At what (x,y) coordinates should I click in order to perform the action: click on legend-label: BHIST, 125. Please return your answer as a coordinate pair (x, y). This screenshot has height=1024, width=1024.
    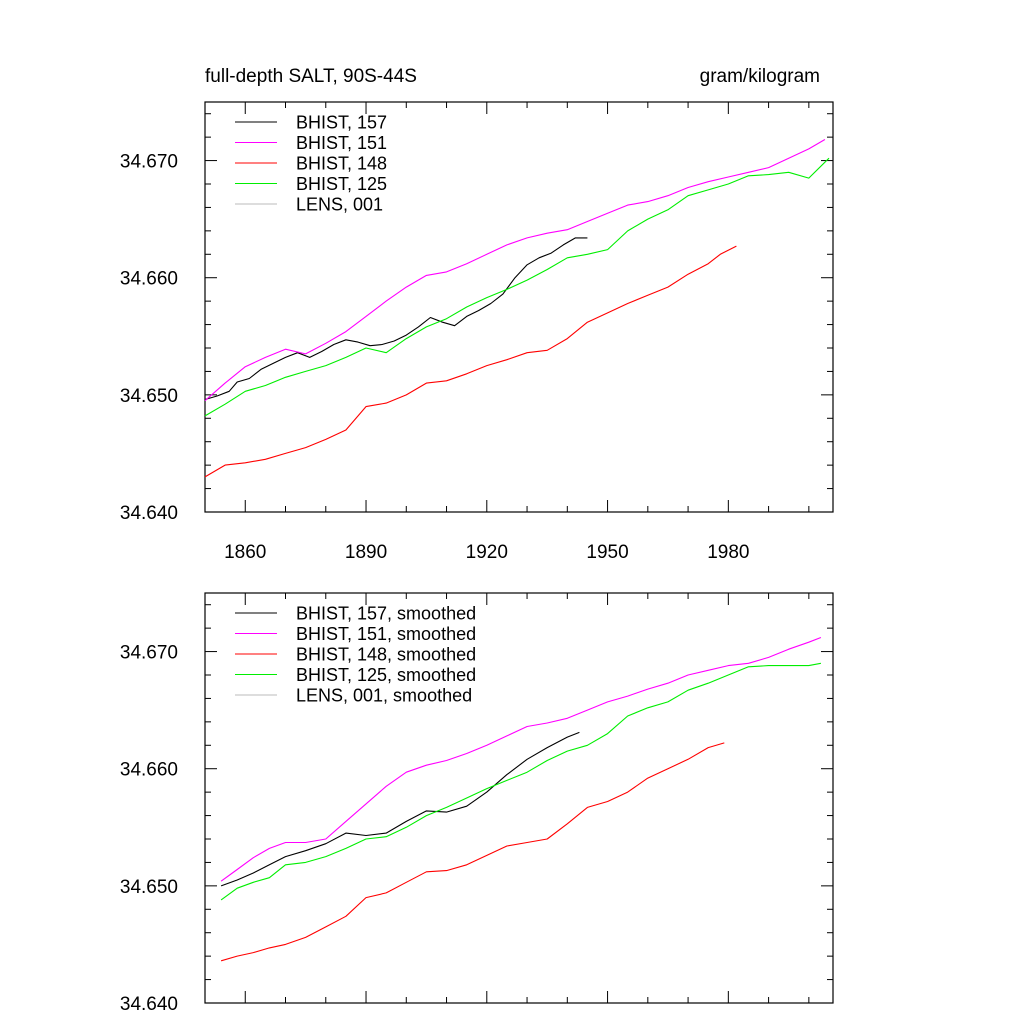
    Looking at the image, I should click on (341, 184).